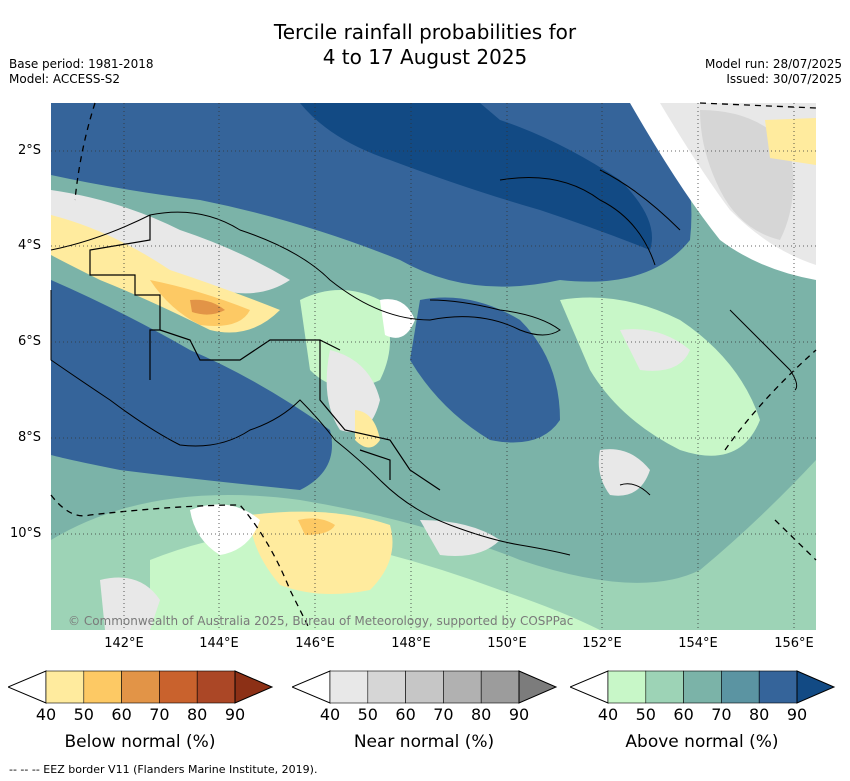  Describe the element at coordinates (635, 489) in the screenshot. I see `coastline-island` at that location.